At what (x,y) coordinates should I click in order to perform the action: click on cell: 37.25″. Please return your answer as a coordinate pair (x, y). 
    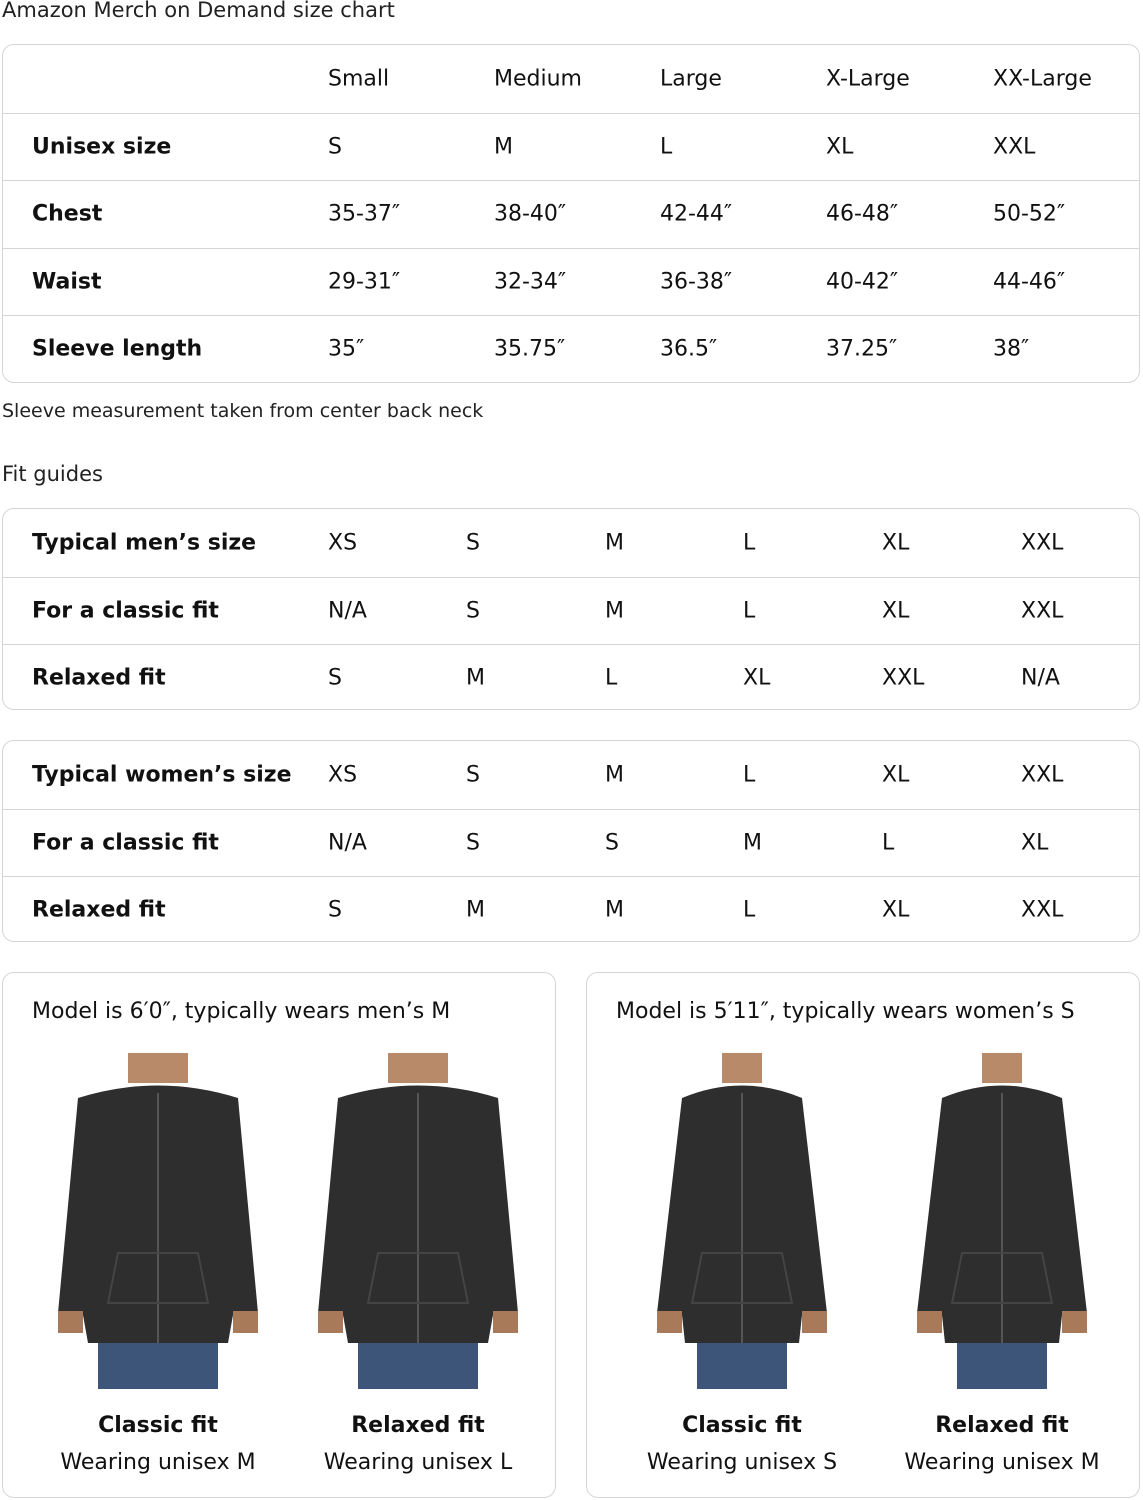
    Looking at the image, I should click on (862, 349).